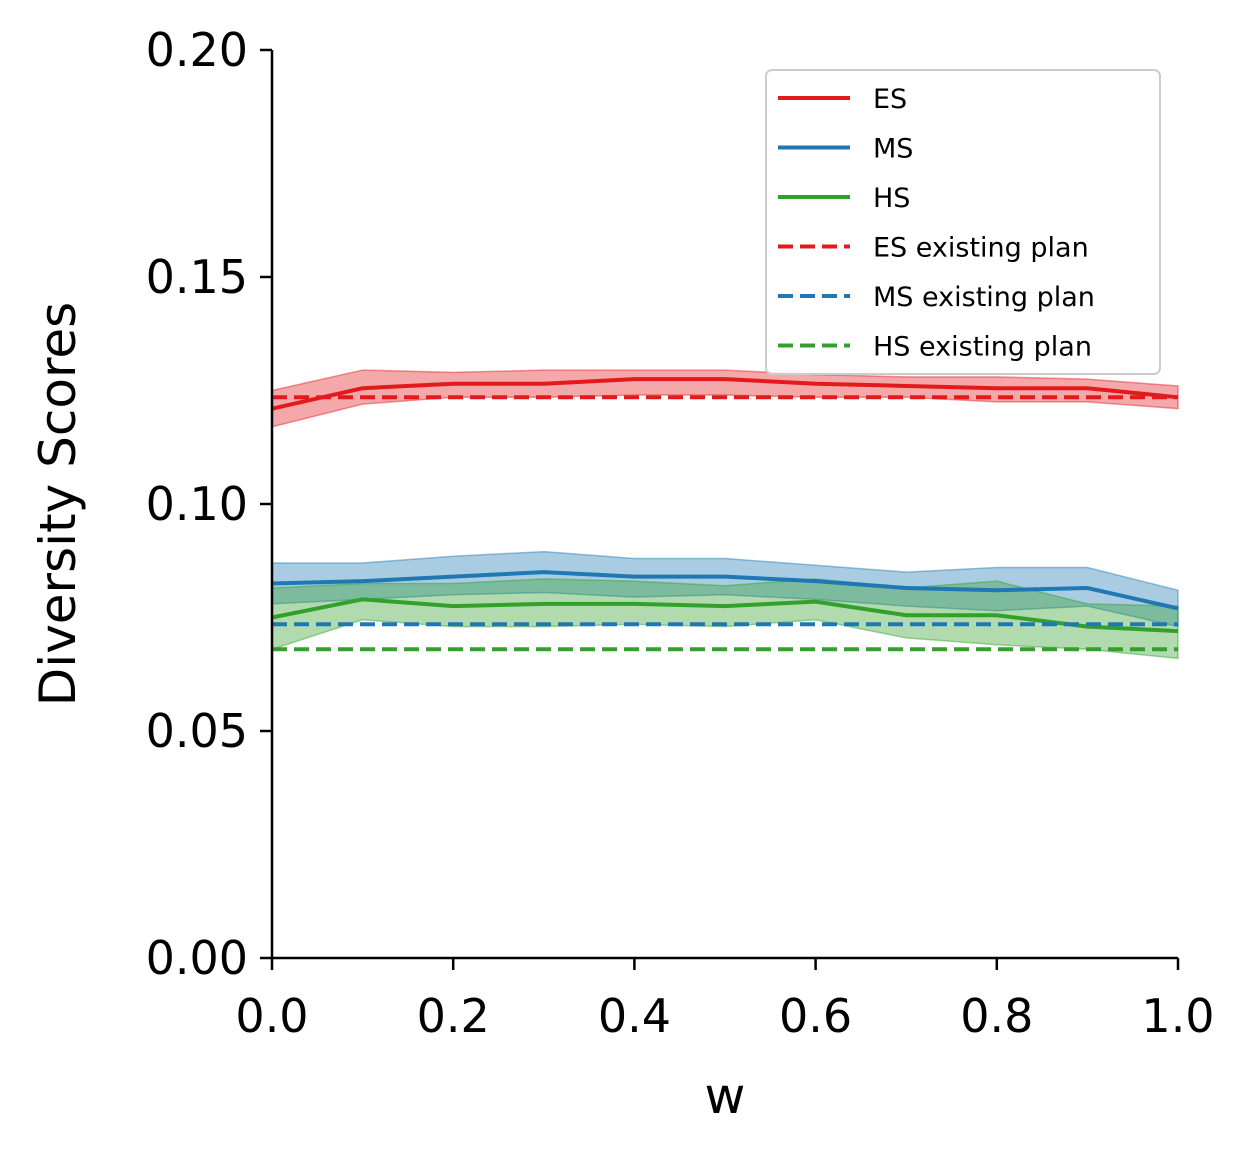 The width and height of the screenshot is (1254, 1157). What do you see at coordinates (890, 99) in the screenshot?
I see `legend-label-es: ES` at bounding box center [890, 99].